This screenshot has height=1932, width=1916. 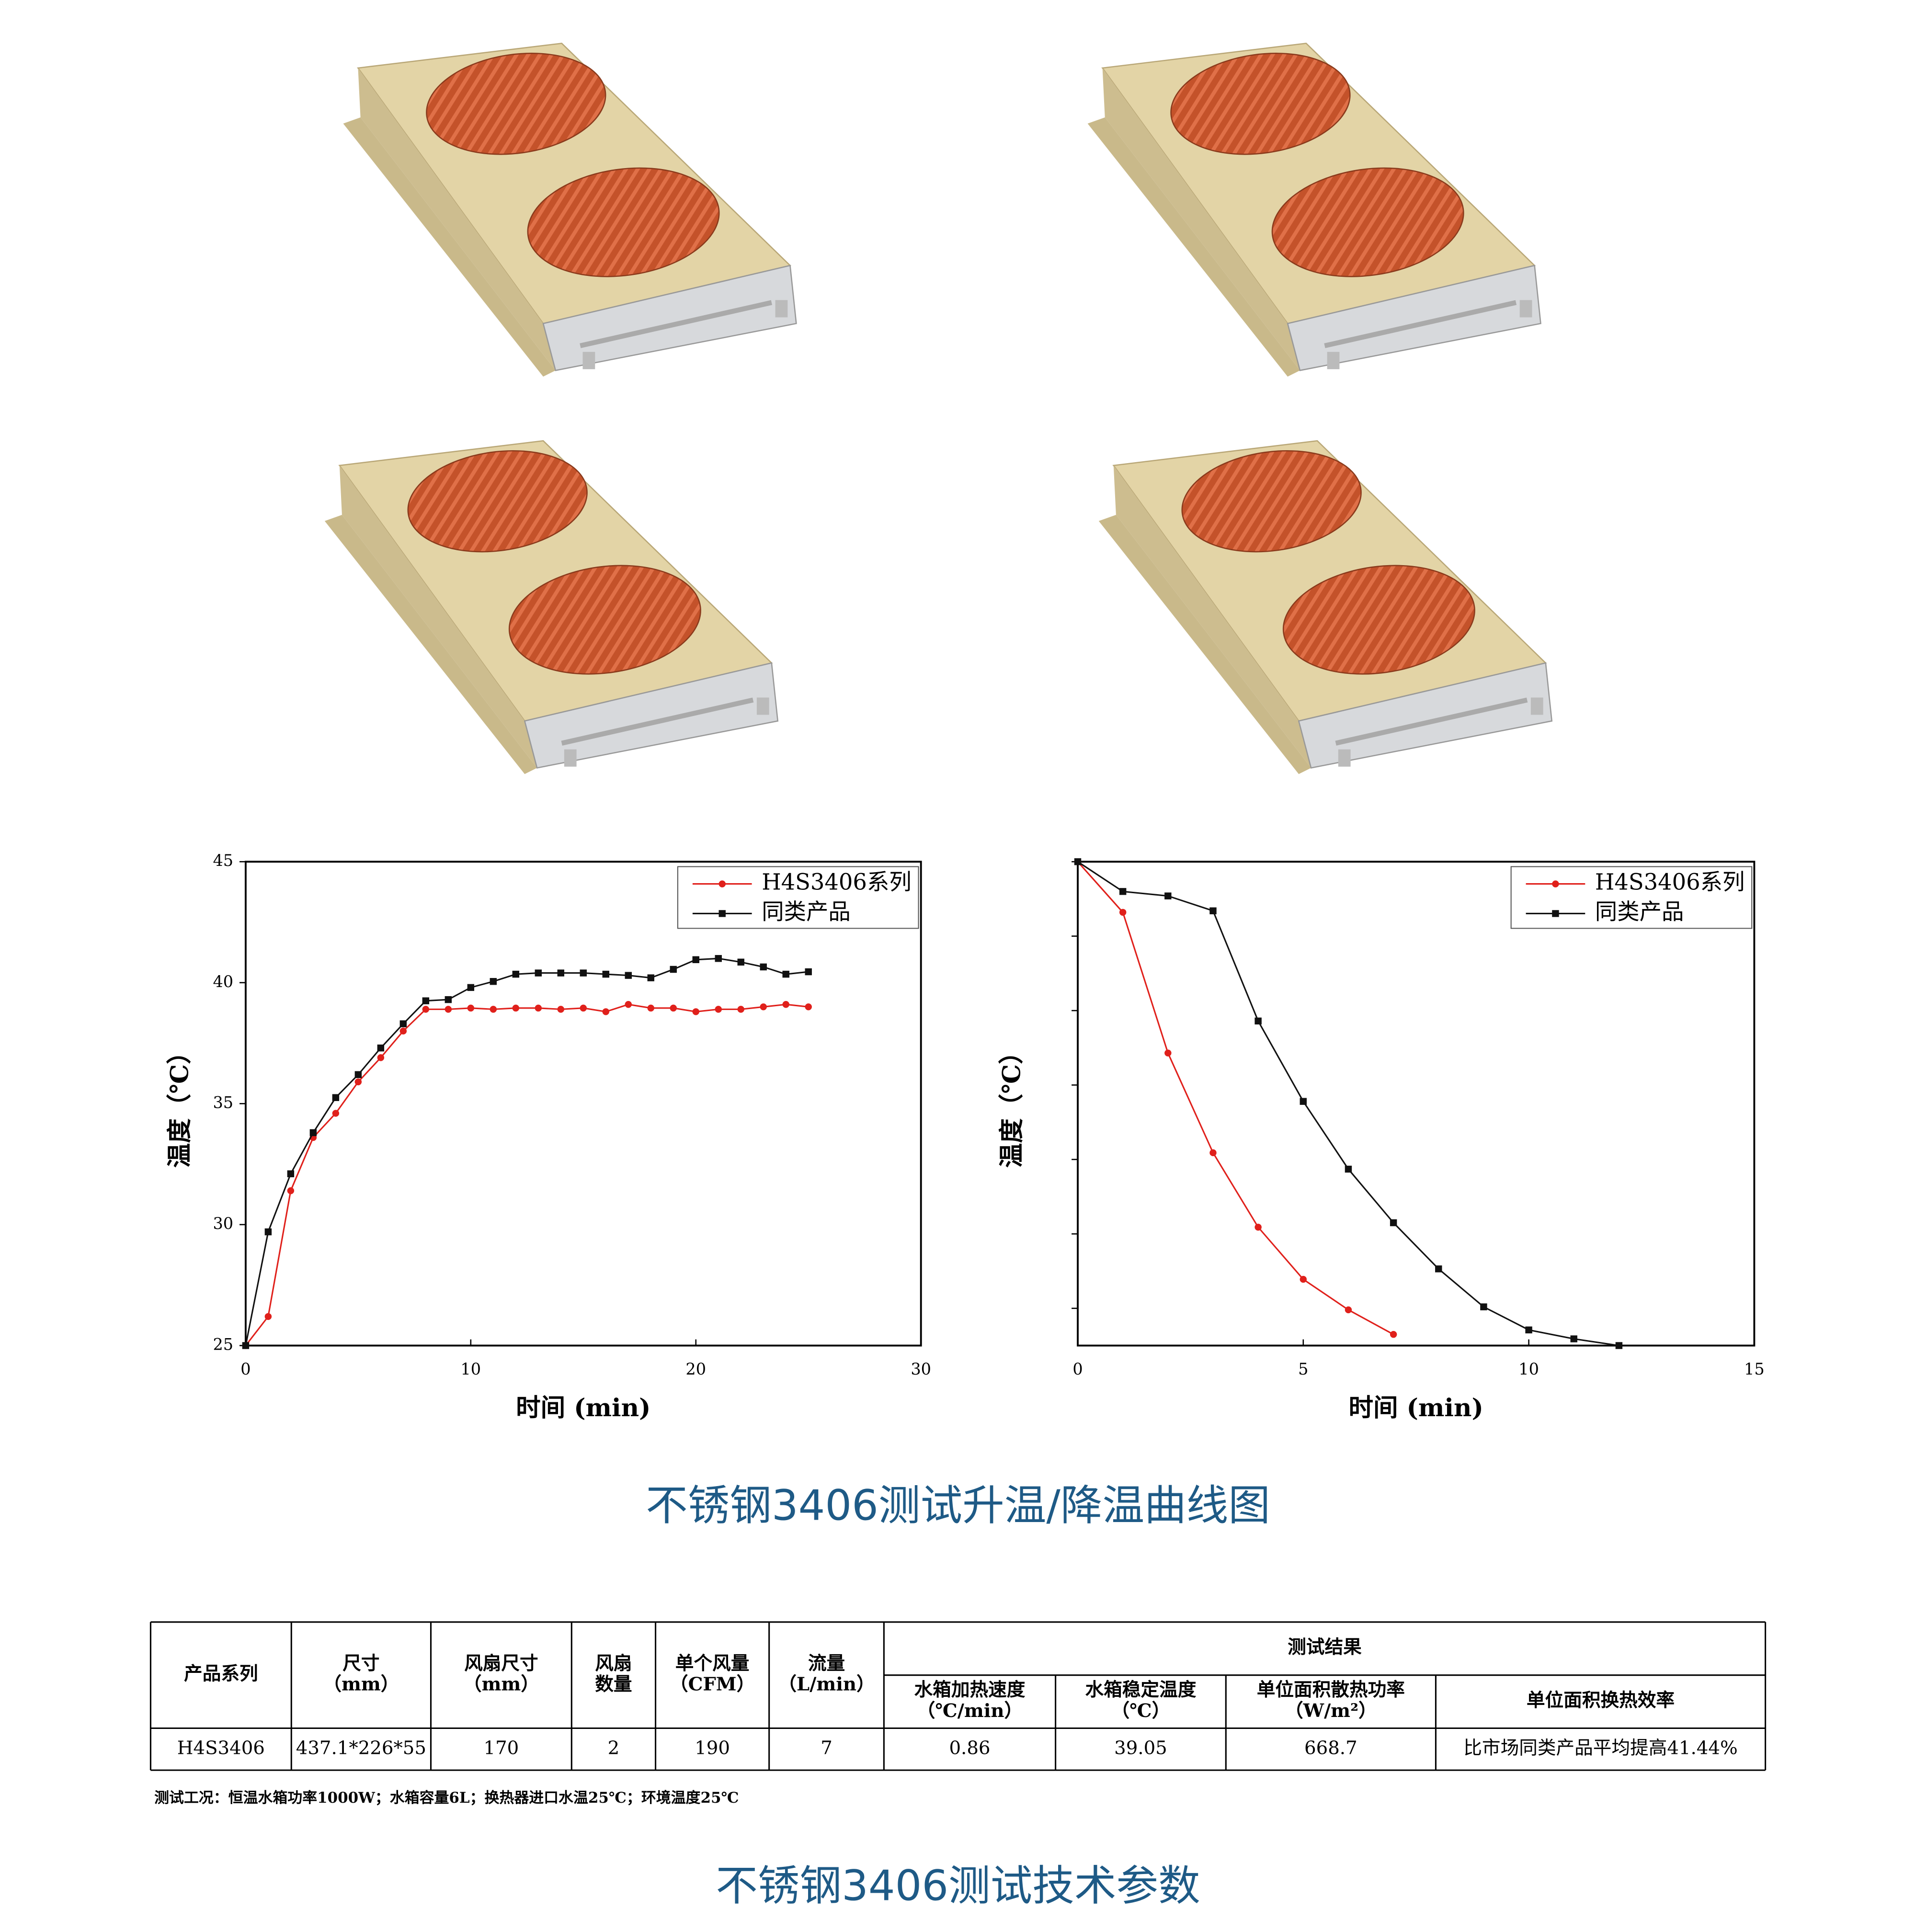 What do you see at coordinates (361, 1748) in the screenshot?
I see `table-cell: 437.1*226*55` at bounding box center [361, 1748].